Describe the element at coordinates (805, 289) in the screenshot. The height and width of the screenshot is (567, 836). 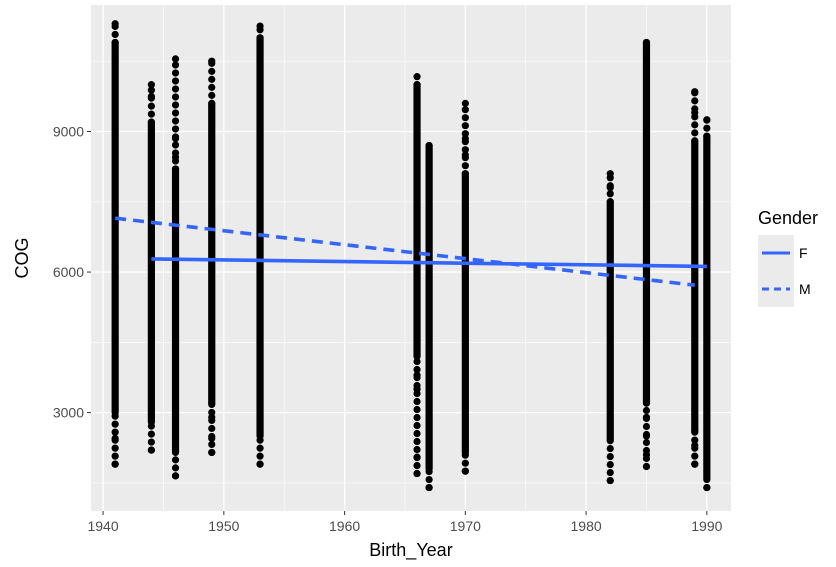
I see `legend-label-M: M` at that location.